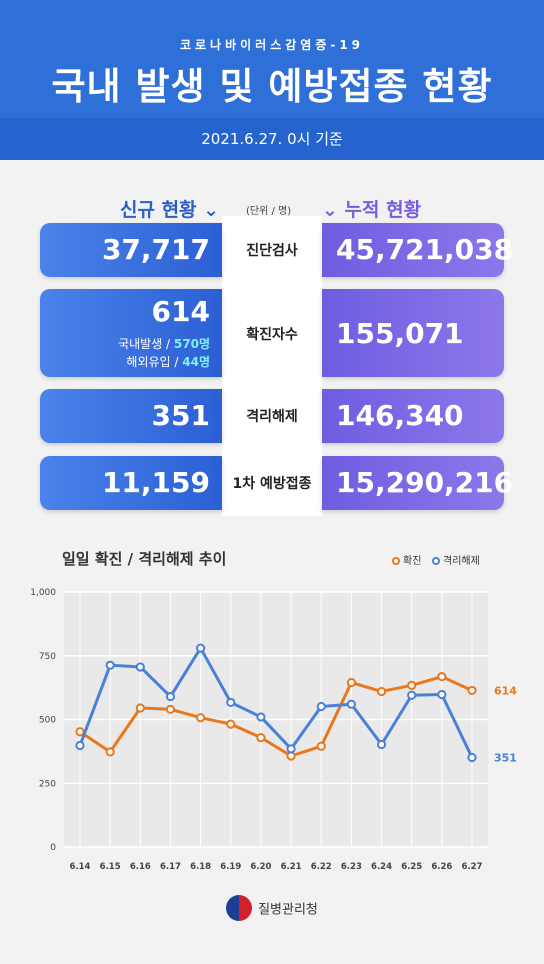  I want to click on x-tick-label: 6.26, so click(441, 867).